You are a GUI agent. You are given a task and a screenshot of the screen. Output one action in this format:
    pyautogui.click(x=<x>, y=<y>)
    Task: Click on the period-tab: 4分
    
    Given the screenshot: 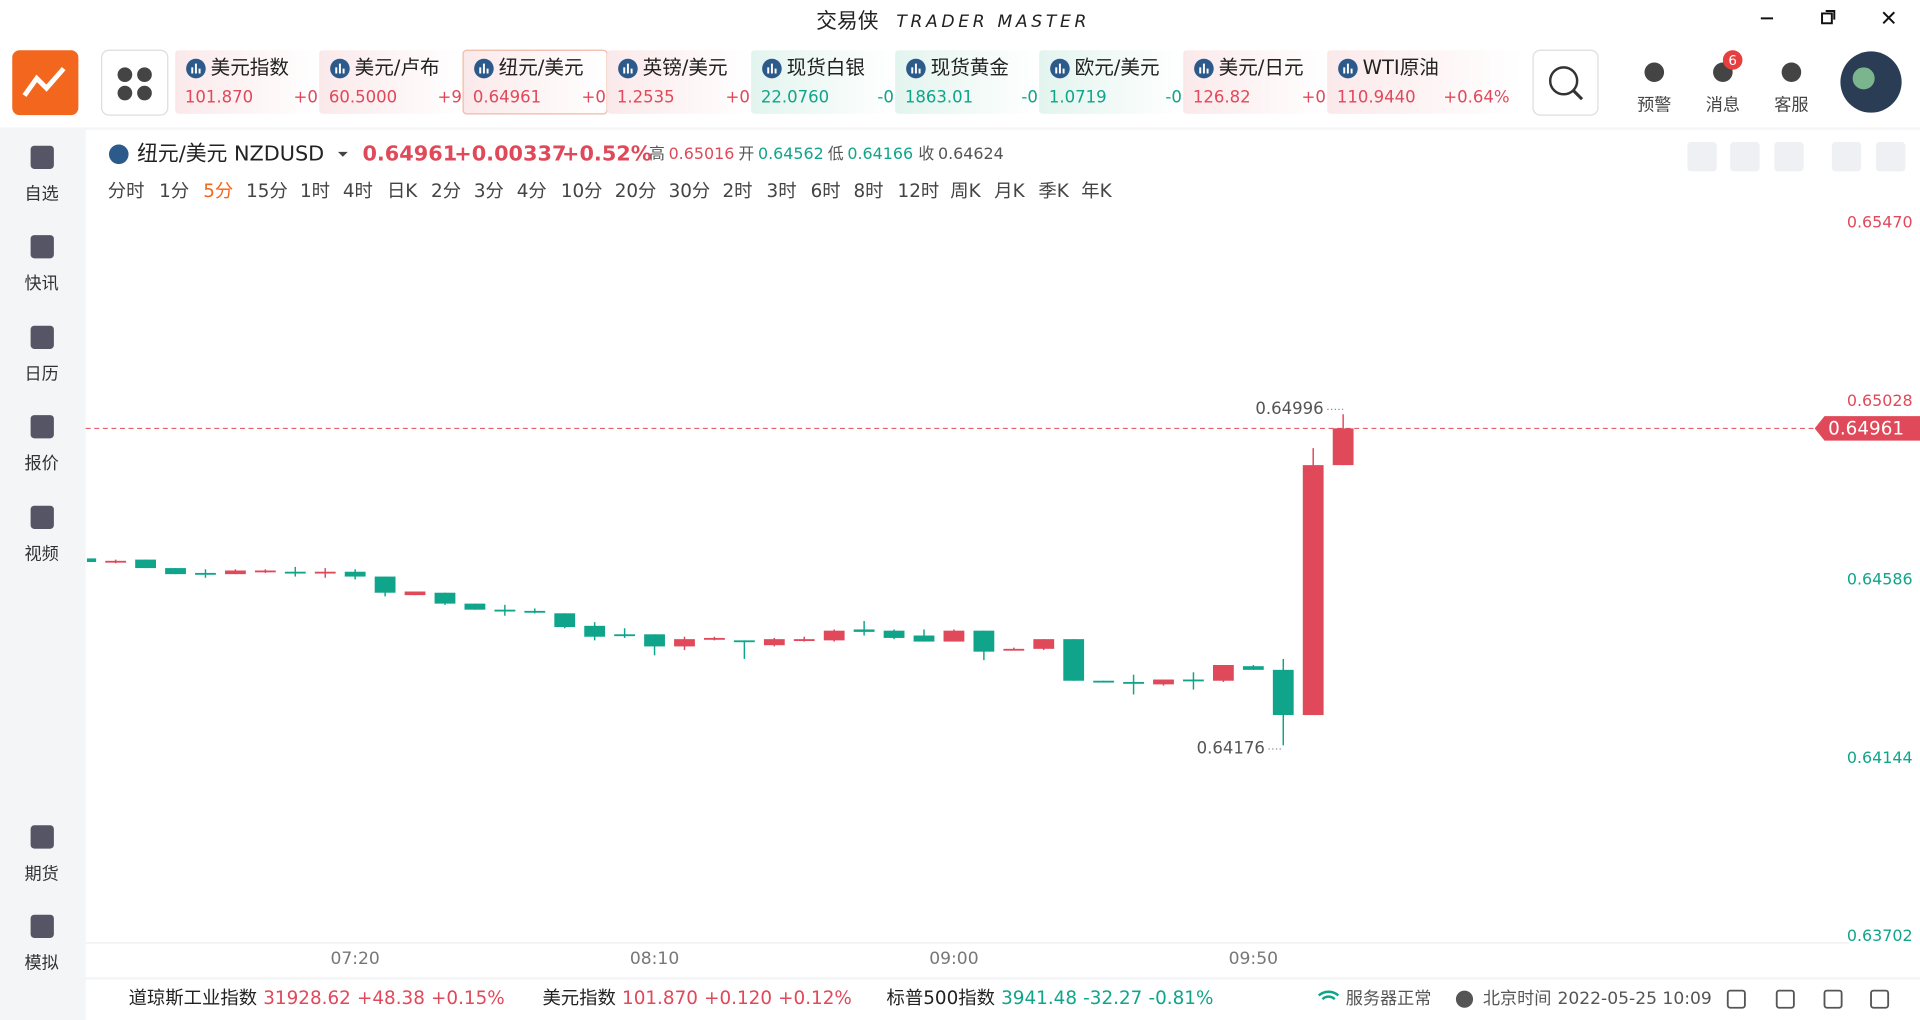 What is the action you would take?
    pyautogui.click(x=532, y=191)
    